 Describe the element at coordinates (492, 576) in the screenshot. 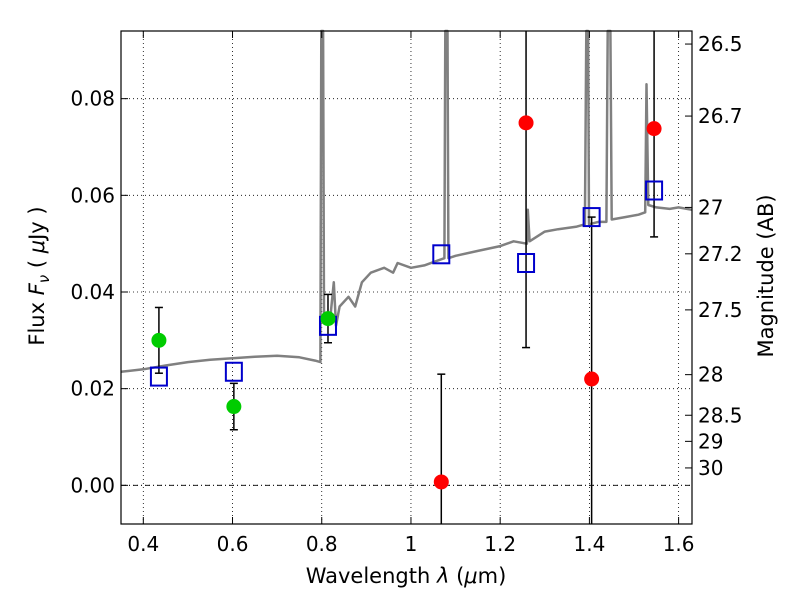

I see `x-axis-label-part: m)` at that location.